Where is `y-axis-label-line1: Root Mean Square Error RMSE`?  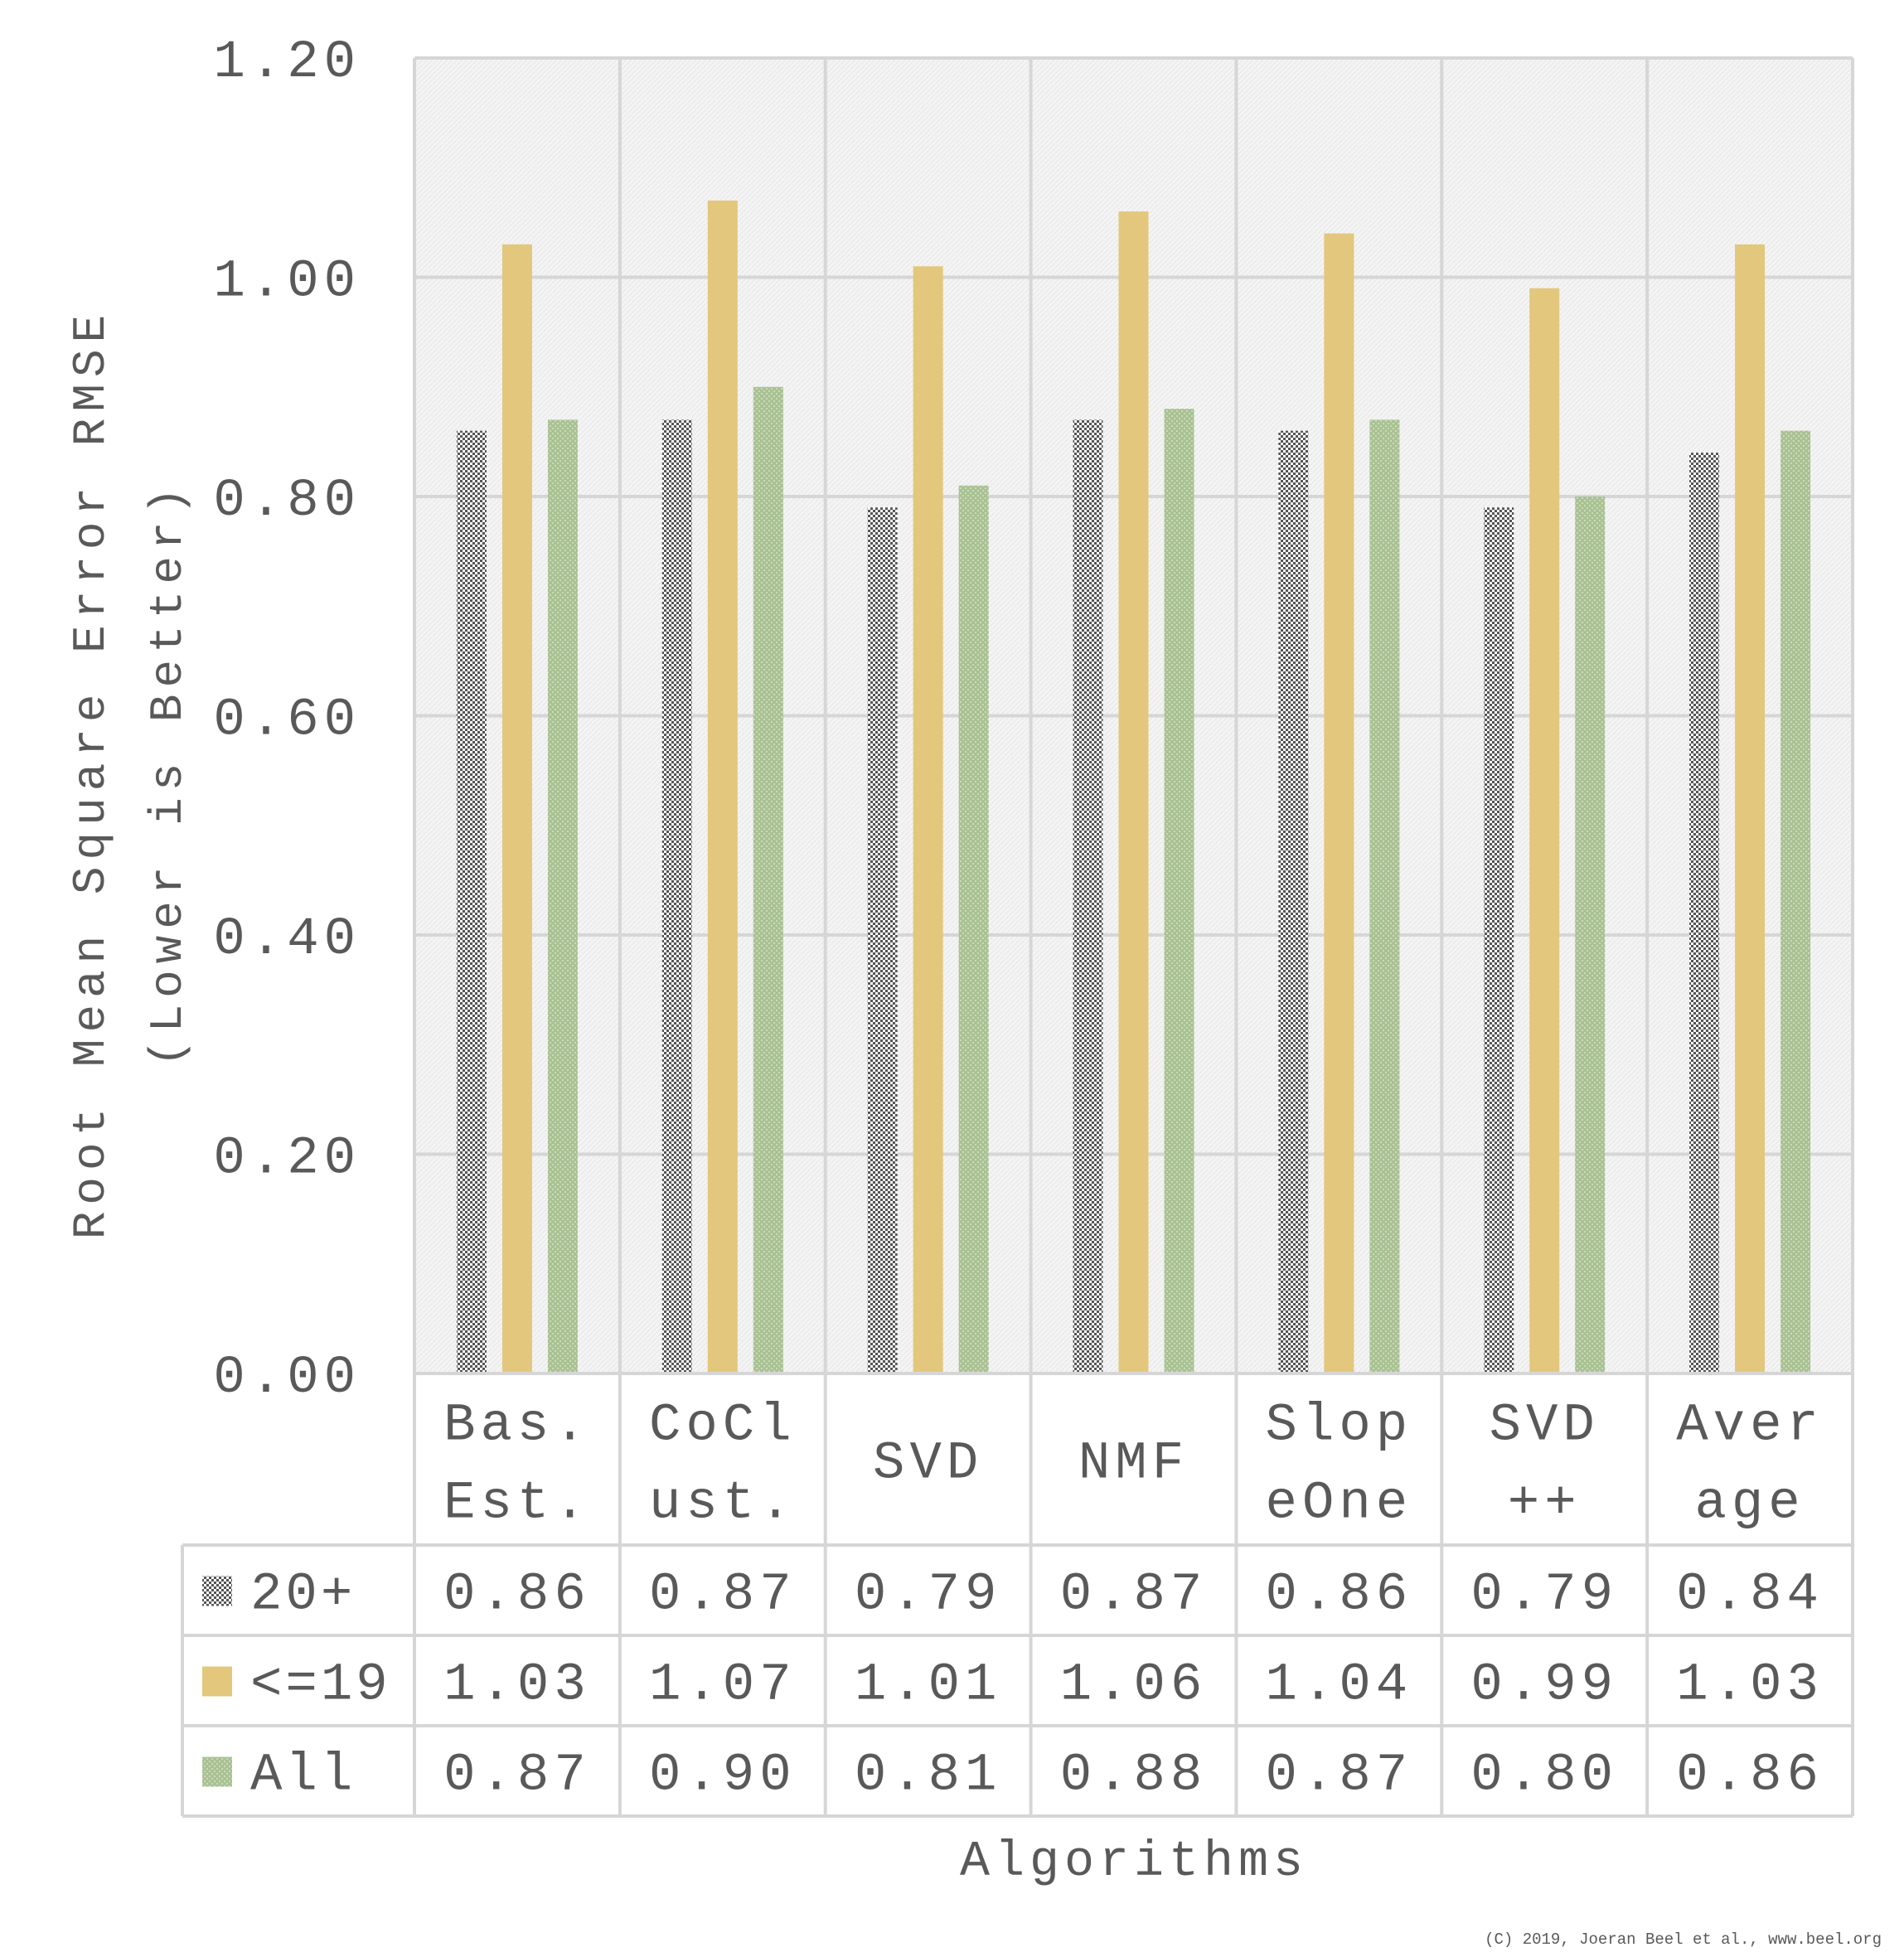 y-axis-label-line1: Root Mean Square Error RMSE is located at coordinates (91, 773).